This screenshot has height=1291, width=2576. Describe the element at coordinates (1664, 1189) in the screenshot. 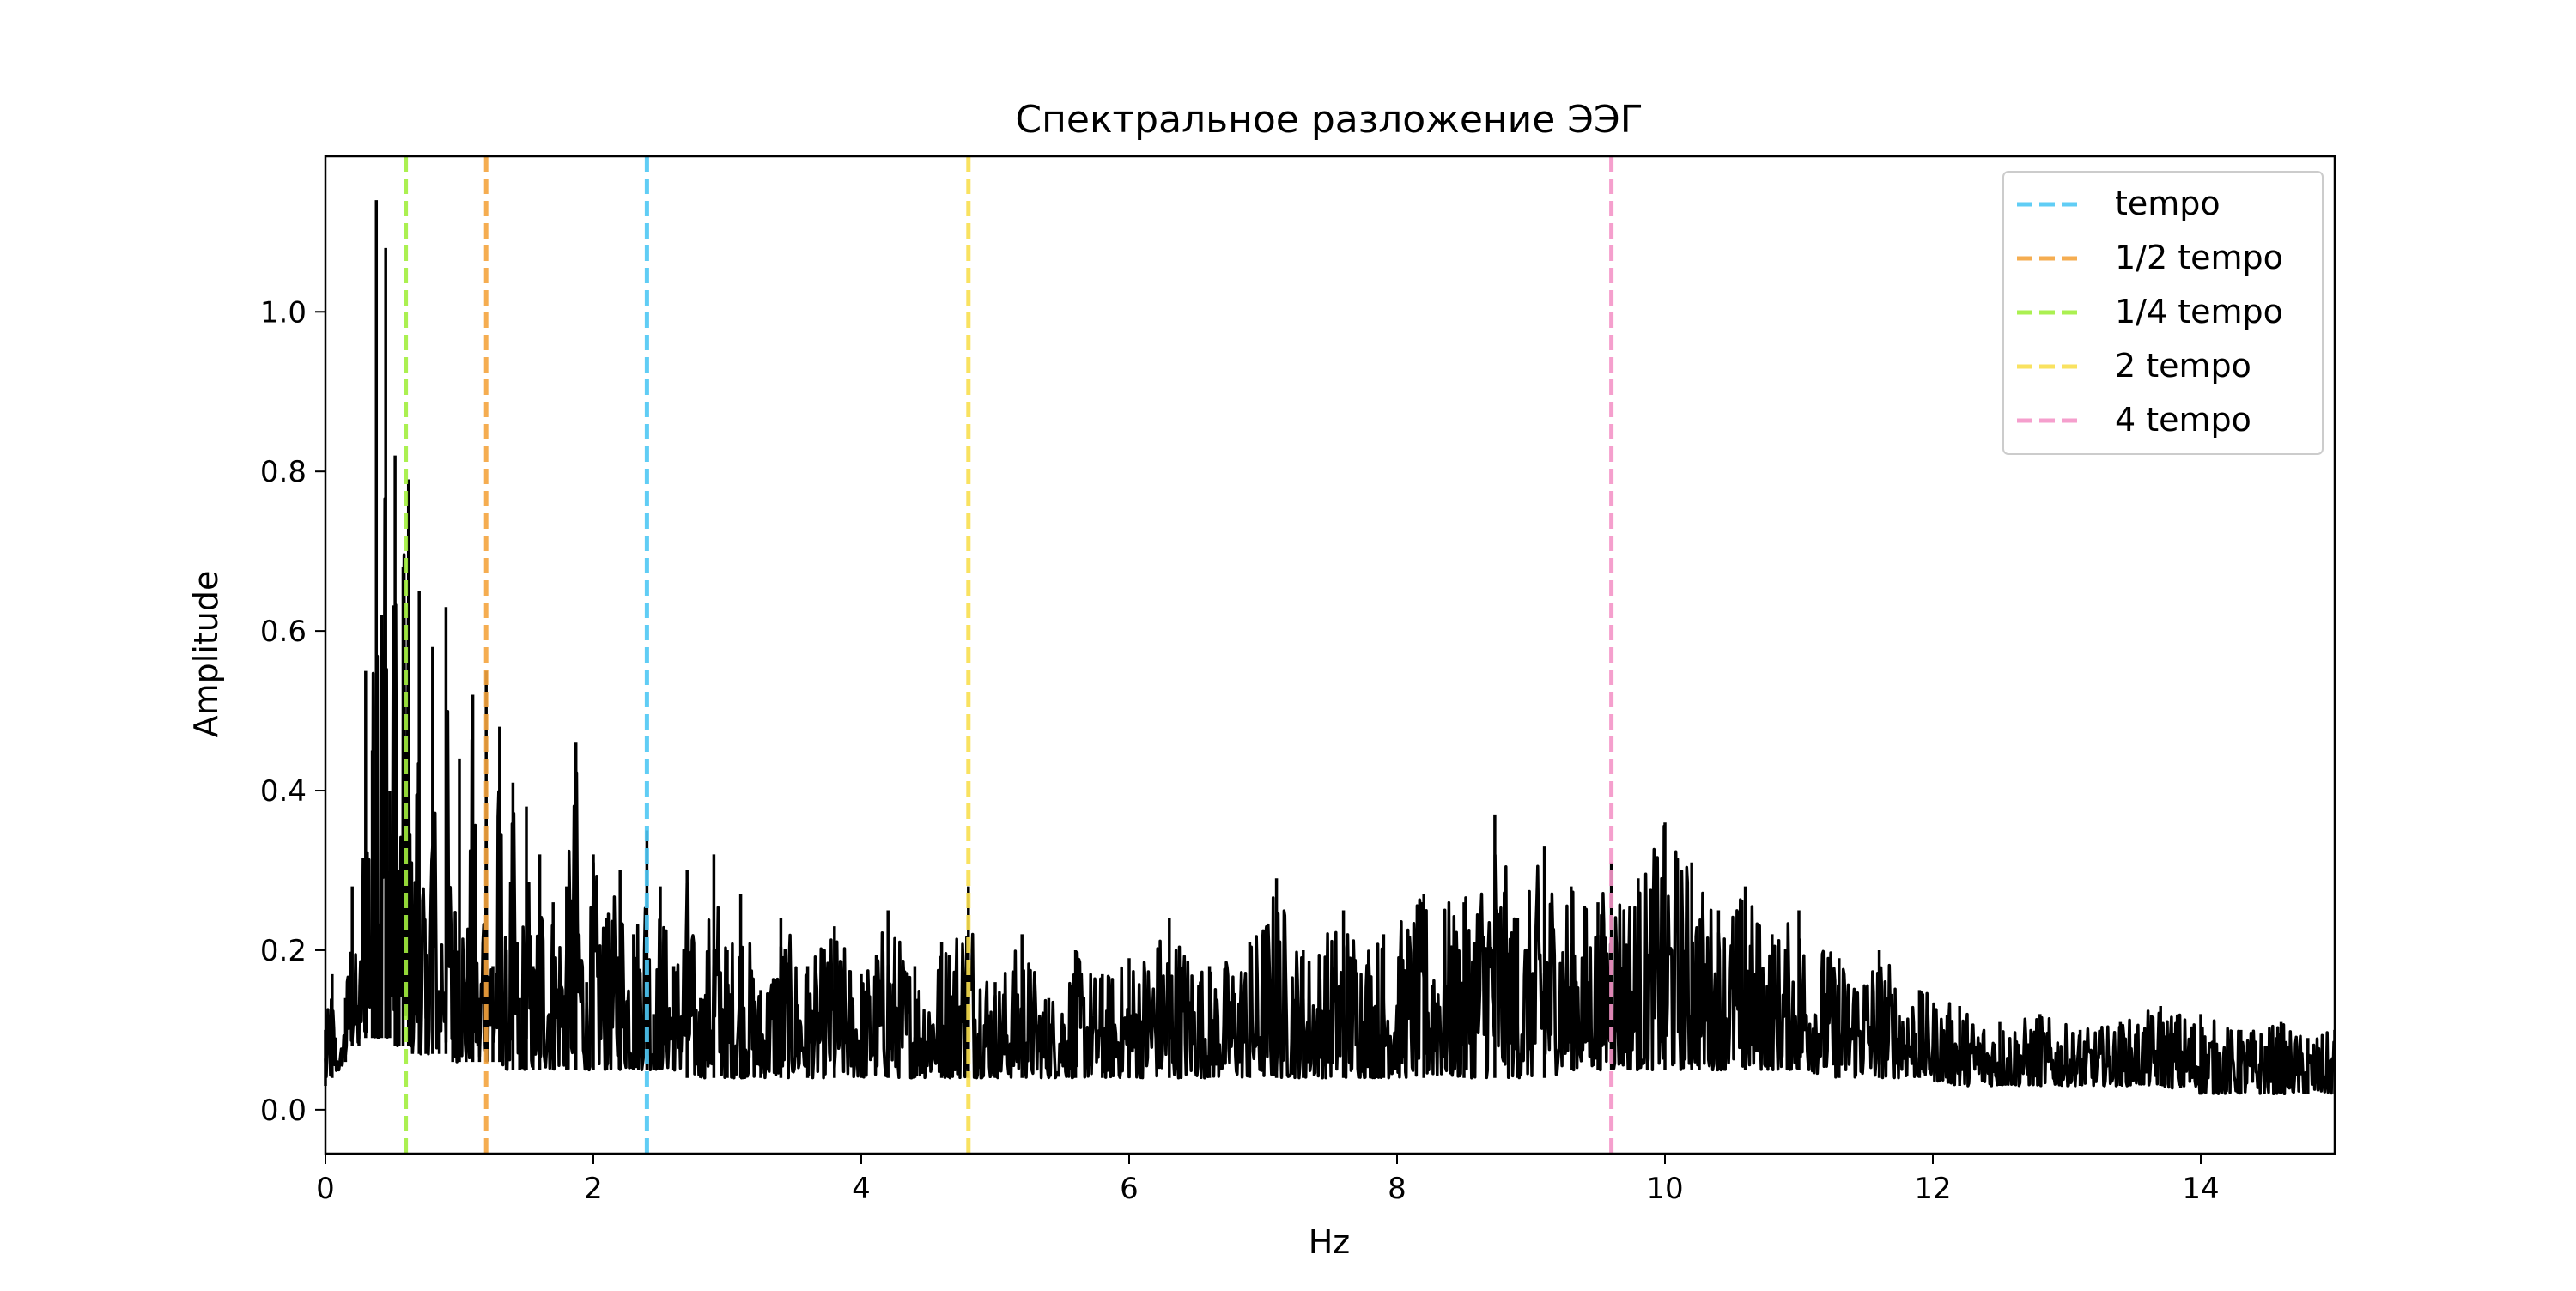

I see `x-tick-label: 10` at that location.